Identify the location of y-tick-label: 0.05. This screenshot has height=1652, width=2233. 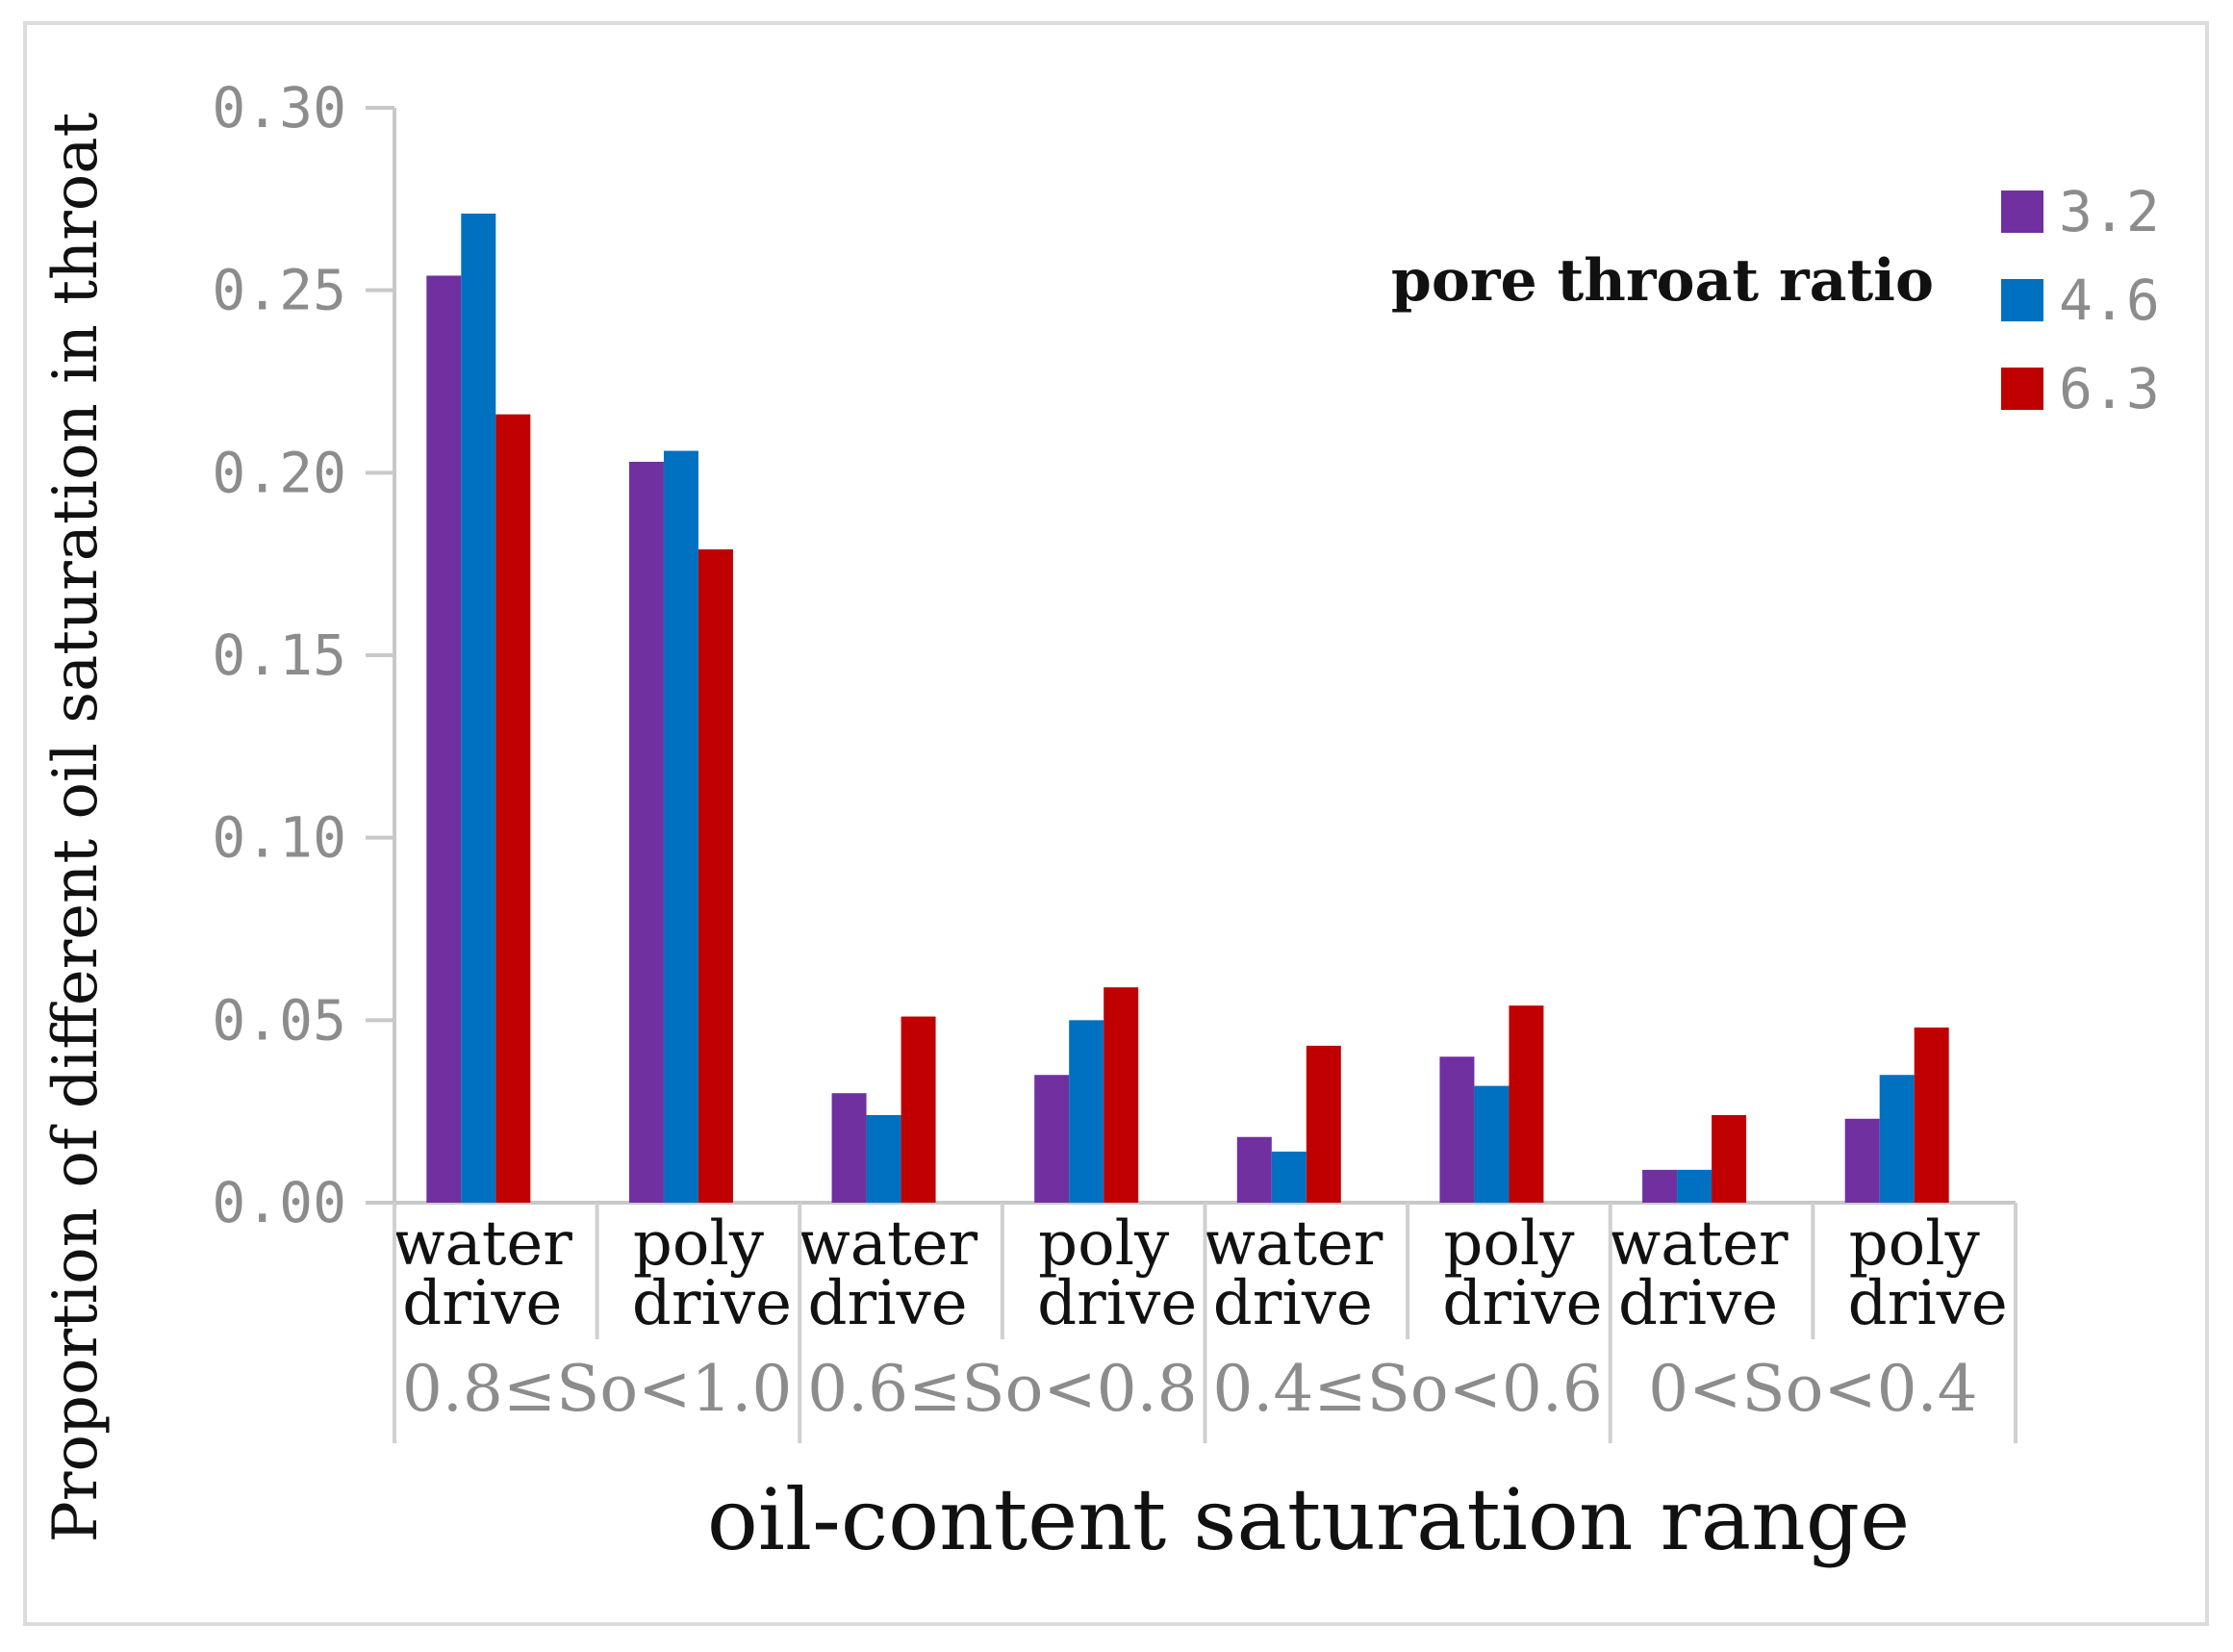
(279, 1020).